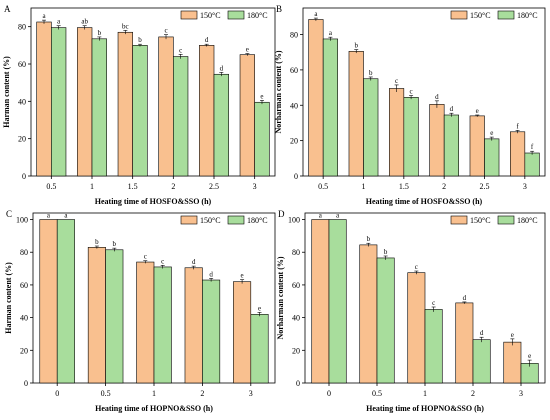 The image size is (550, 420). I want to click on significance-label: bc, so click(125, 26).